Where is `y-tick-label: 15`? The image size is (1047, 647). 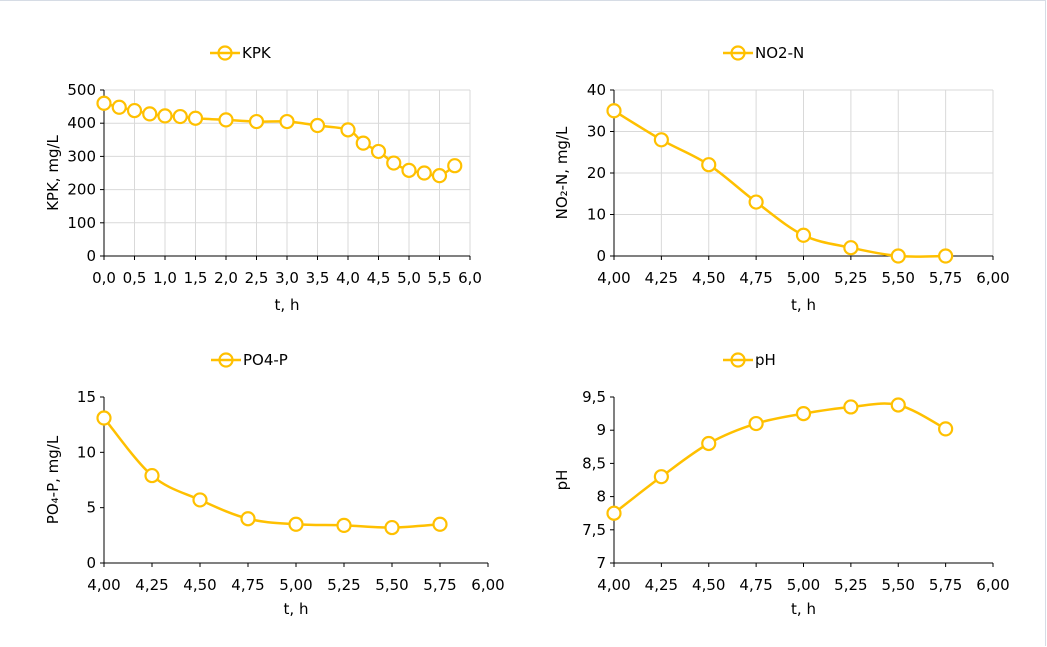 y-tick-label: 15 is located at coordinates (86, 397).